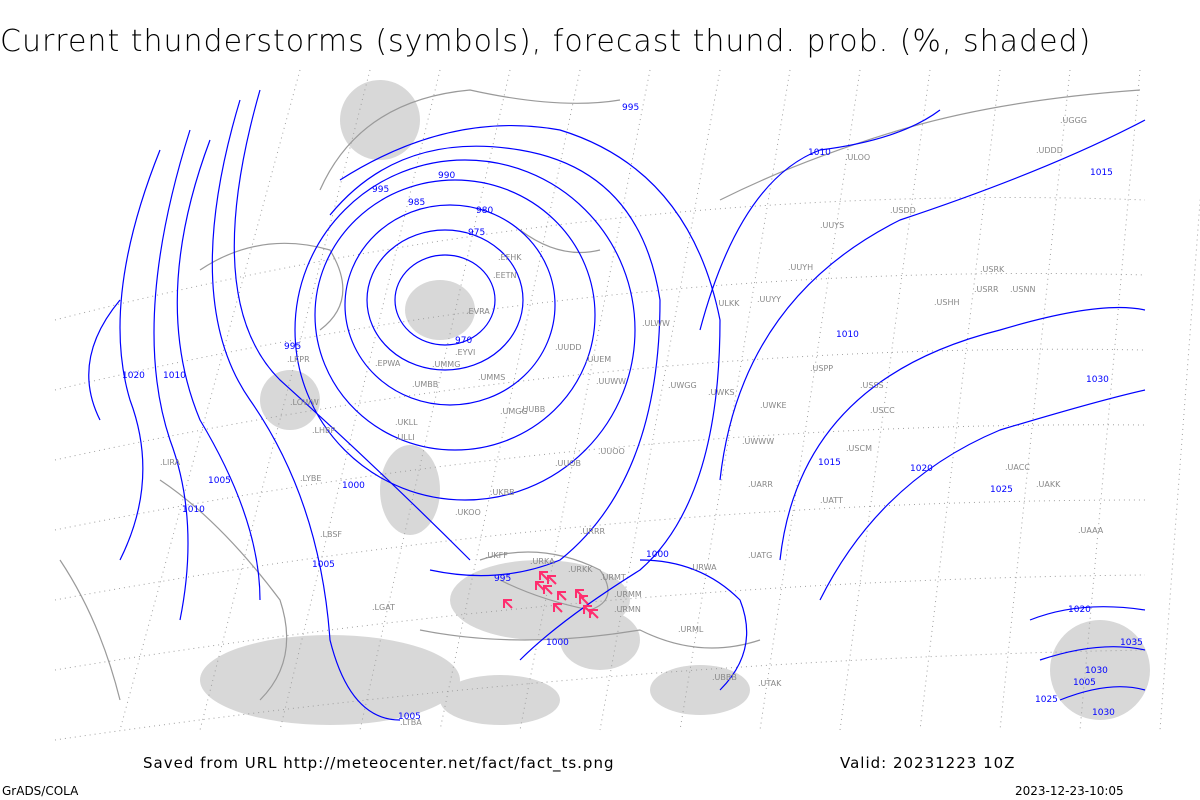  Describe the element at coordinates (331, 534) in the screenshot. I see `station-label: .LBSF` at that location.